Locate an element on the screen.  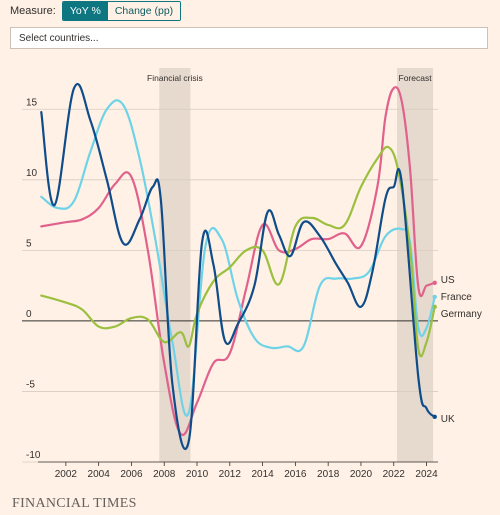
x-tick-label: 2002 is located at coordinates (66, 474).